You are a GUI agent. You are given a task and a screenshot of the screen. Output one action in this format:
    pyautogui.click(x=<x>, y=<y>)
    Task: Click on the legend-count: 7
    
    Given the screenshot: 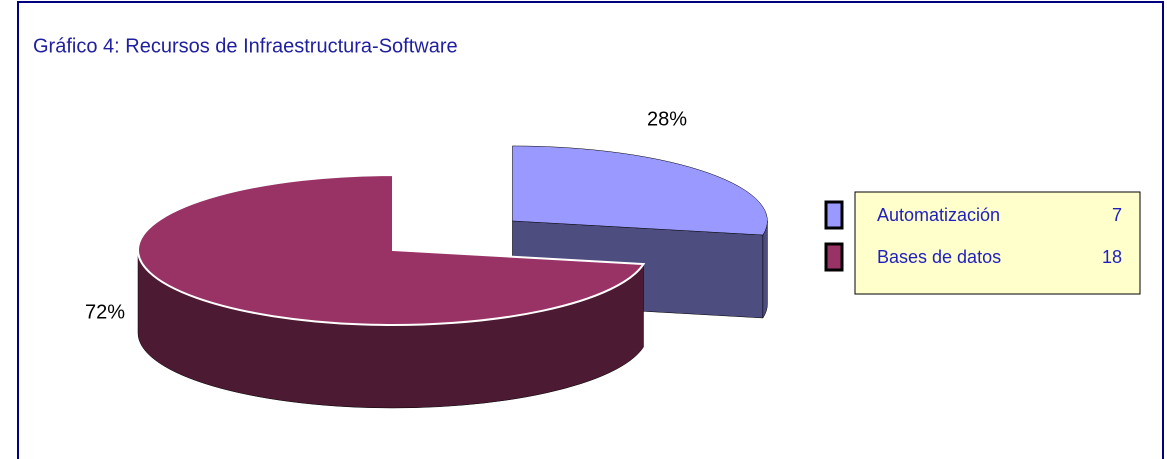 What is the action you would take?
    pyautogui.click(x=1117, y=215)
    